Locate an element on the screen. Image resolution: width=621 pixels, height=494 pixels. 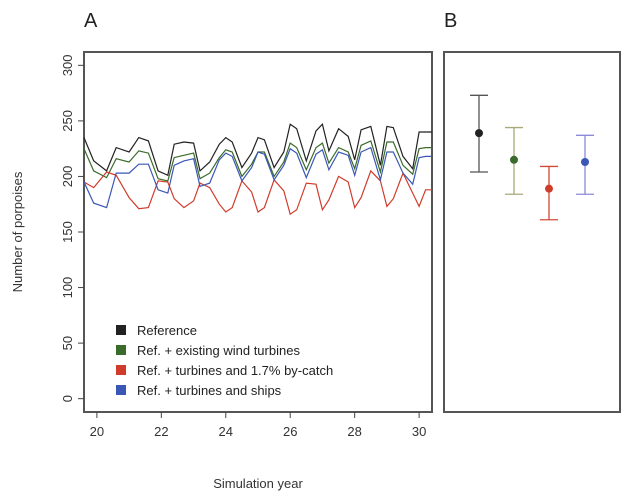
x-tick-label: 28 is located at coordinates (354, 431).